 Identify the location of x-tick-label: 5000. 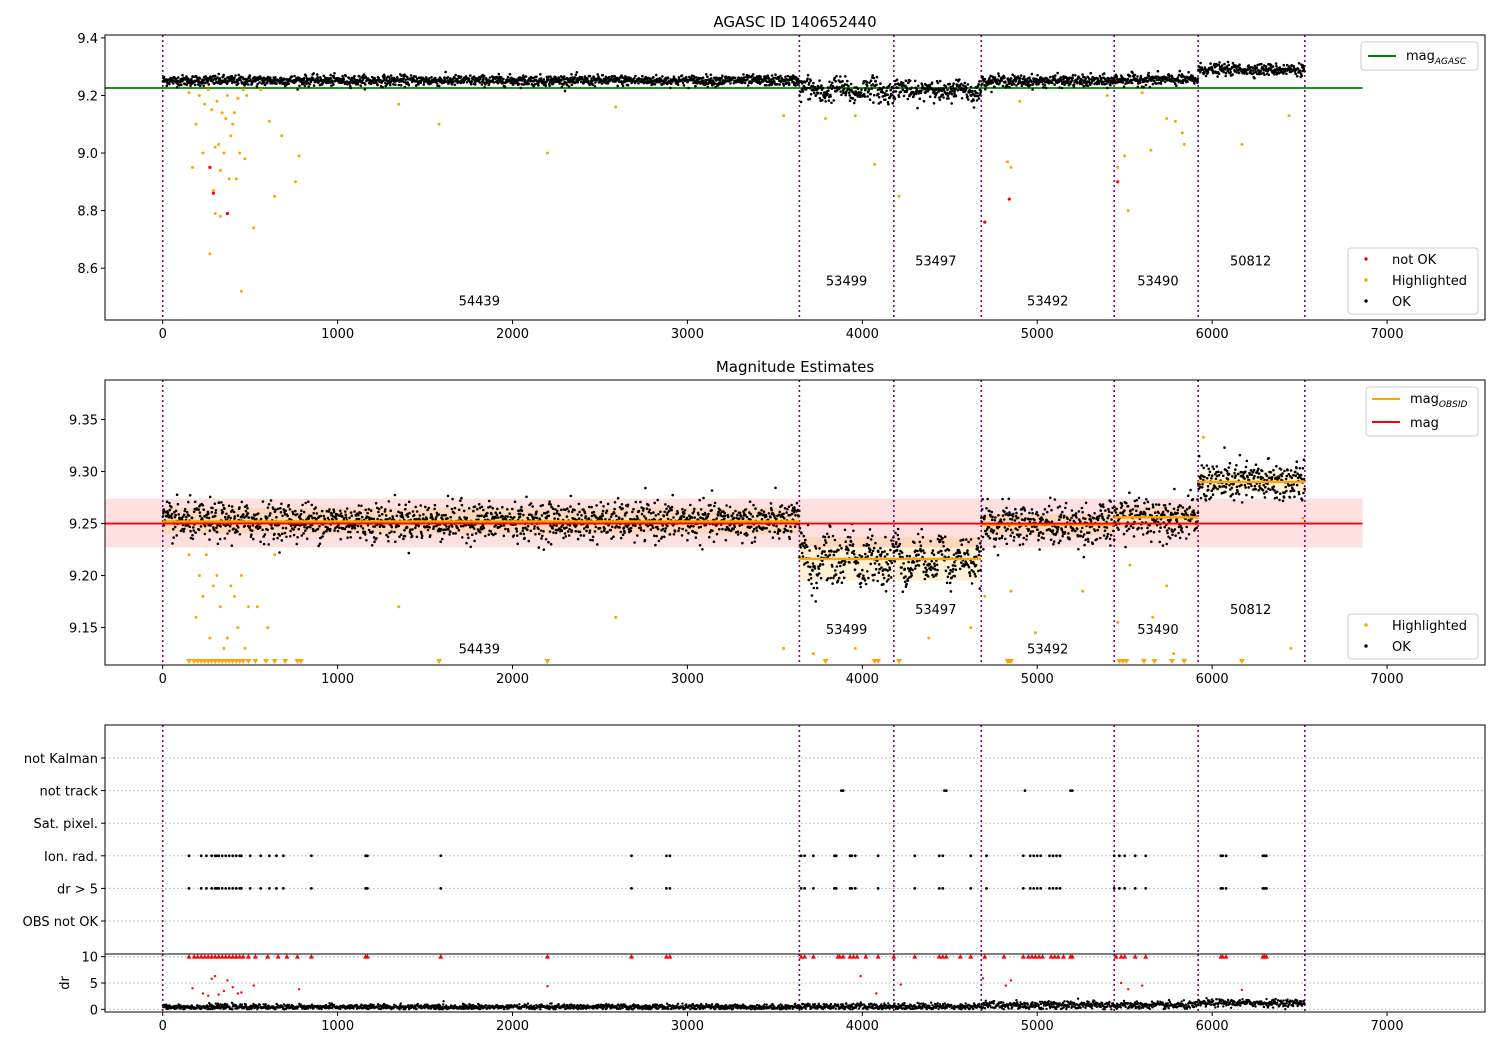
(1037, 334).